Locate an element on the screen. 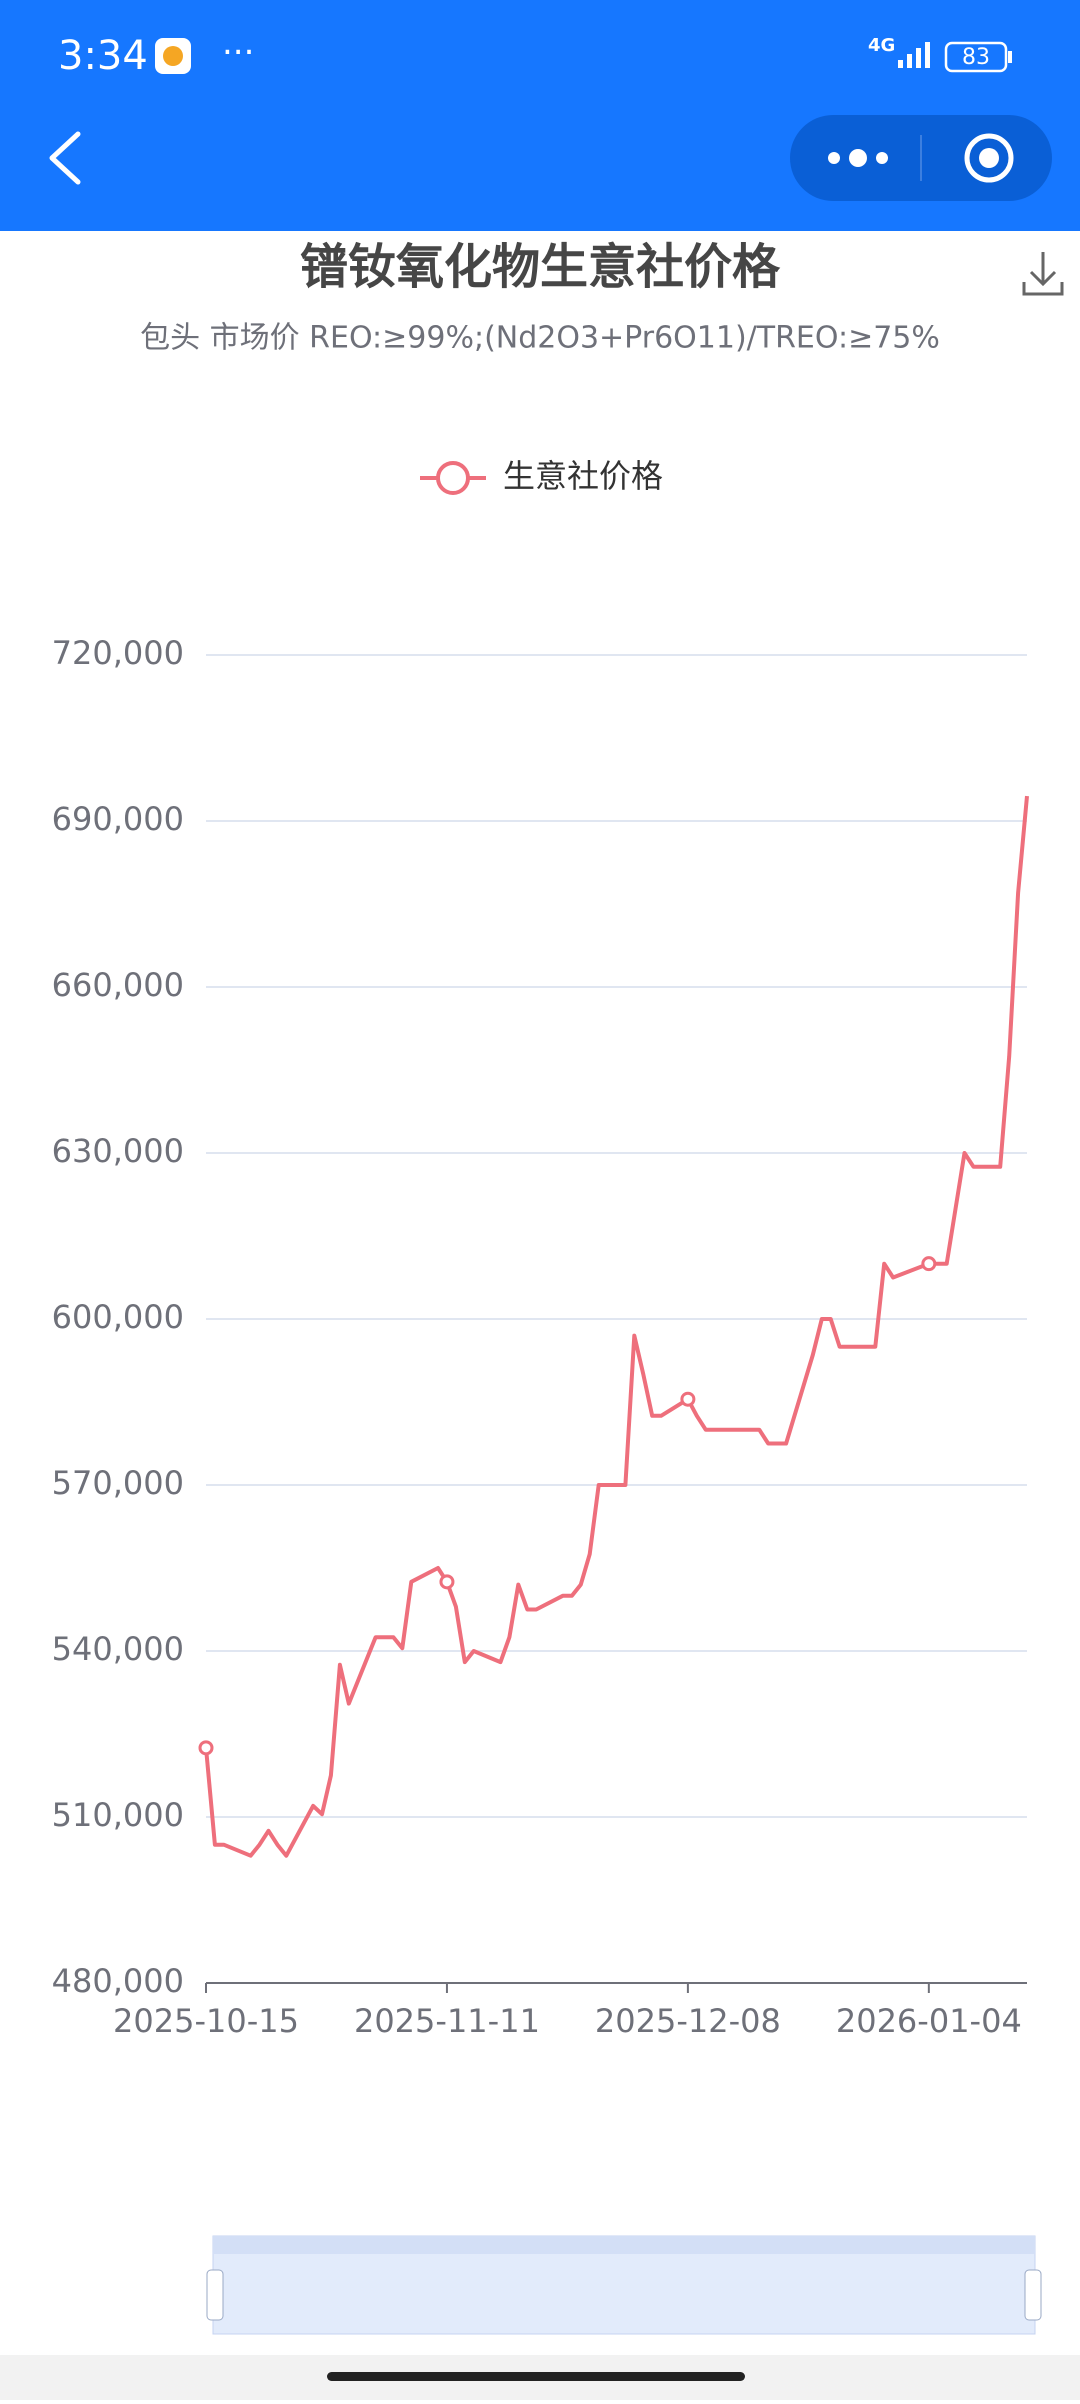 The height and width of the screenshot is (2404, 1080). y-tick-label: 540,000 is located at coordinates (118, 1649).